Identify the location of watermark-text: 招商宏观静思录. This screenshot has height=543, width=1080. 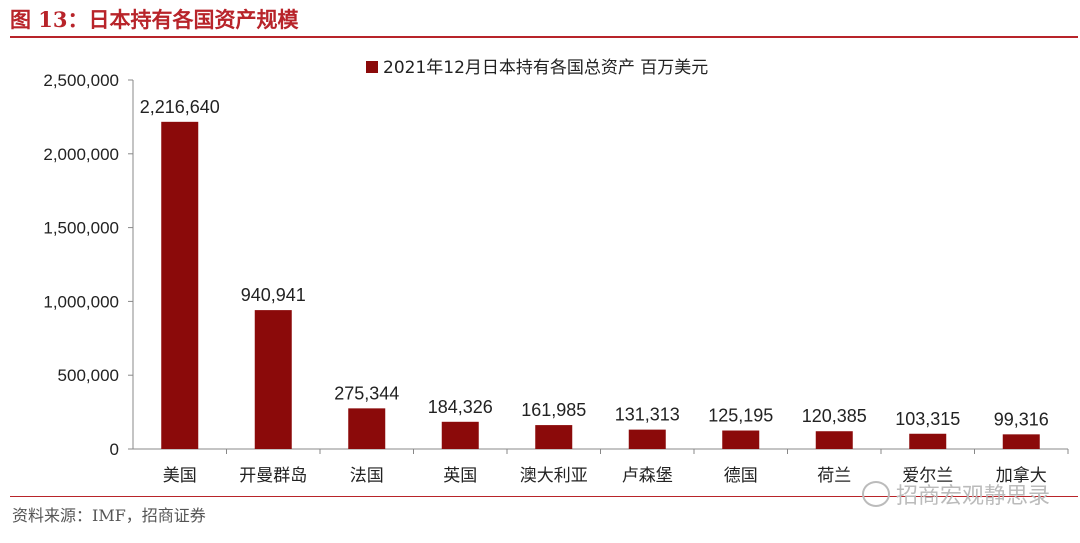
(972, 496).